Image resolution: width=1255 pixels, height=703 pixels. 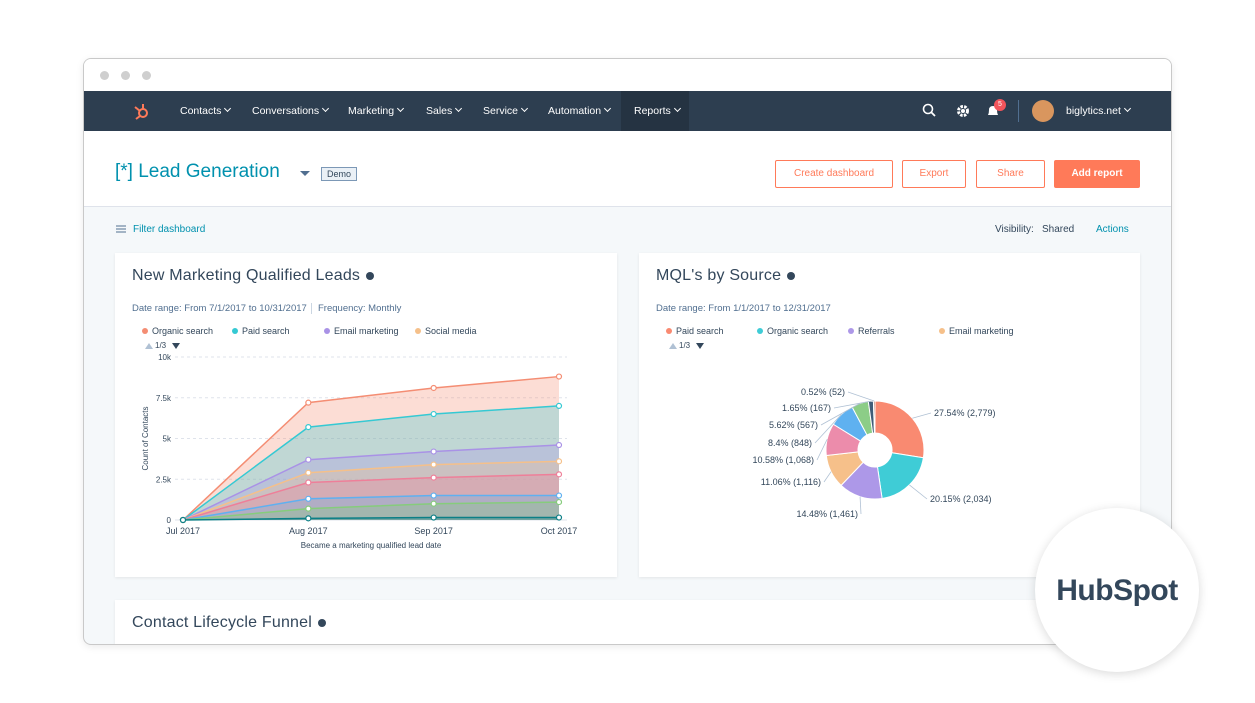 What do you see at coordinates (657, 111) in the screenshot?
I see `nav-item: Reports` at bounding box center [657, 111].